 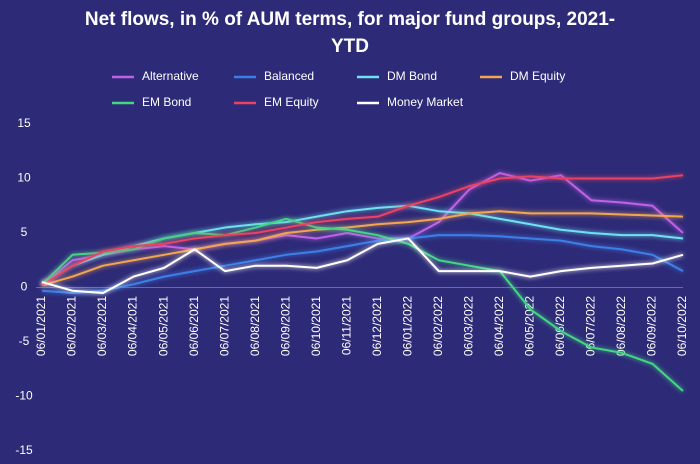 What do you see at coordinates (24, 232) in the screenshot?
I see `y-tick-label: 5` at bounding box center [24, 232].